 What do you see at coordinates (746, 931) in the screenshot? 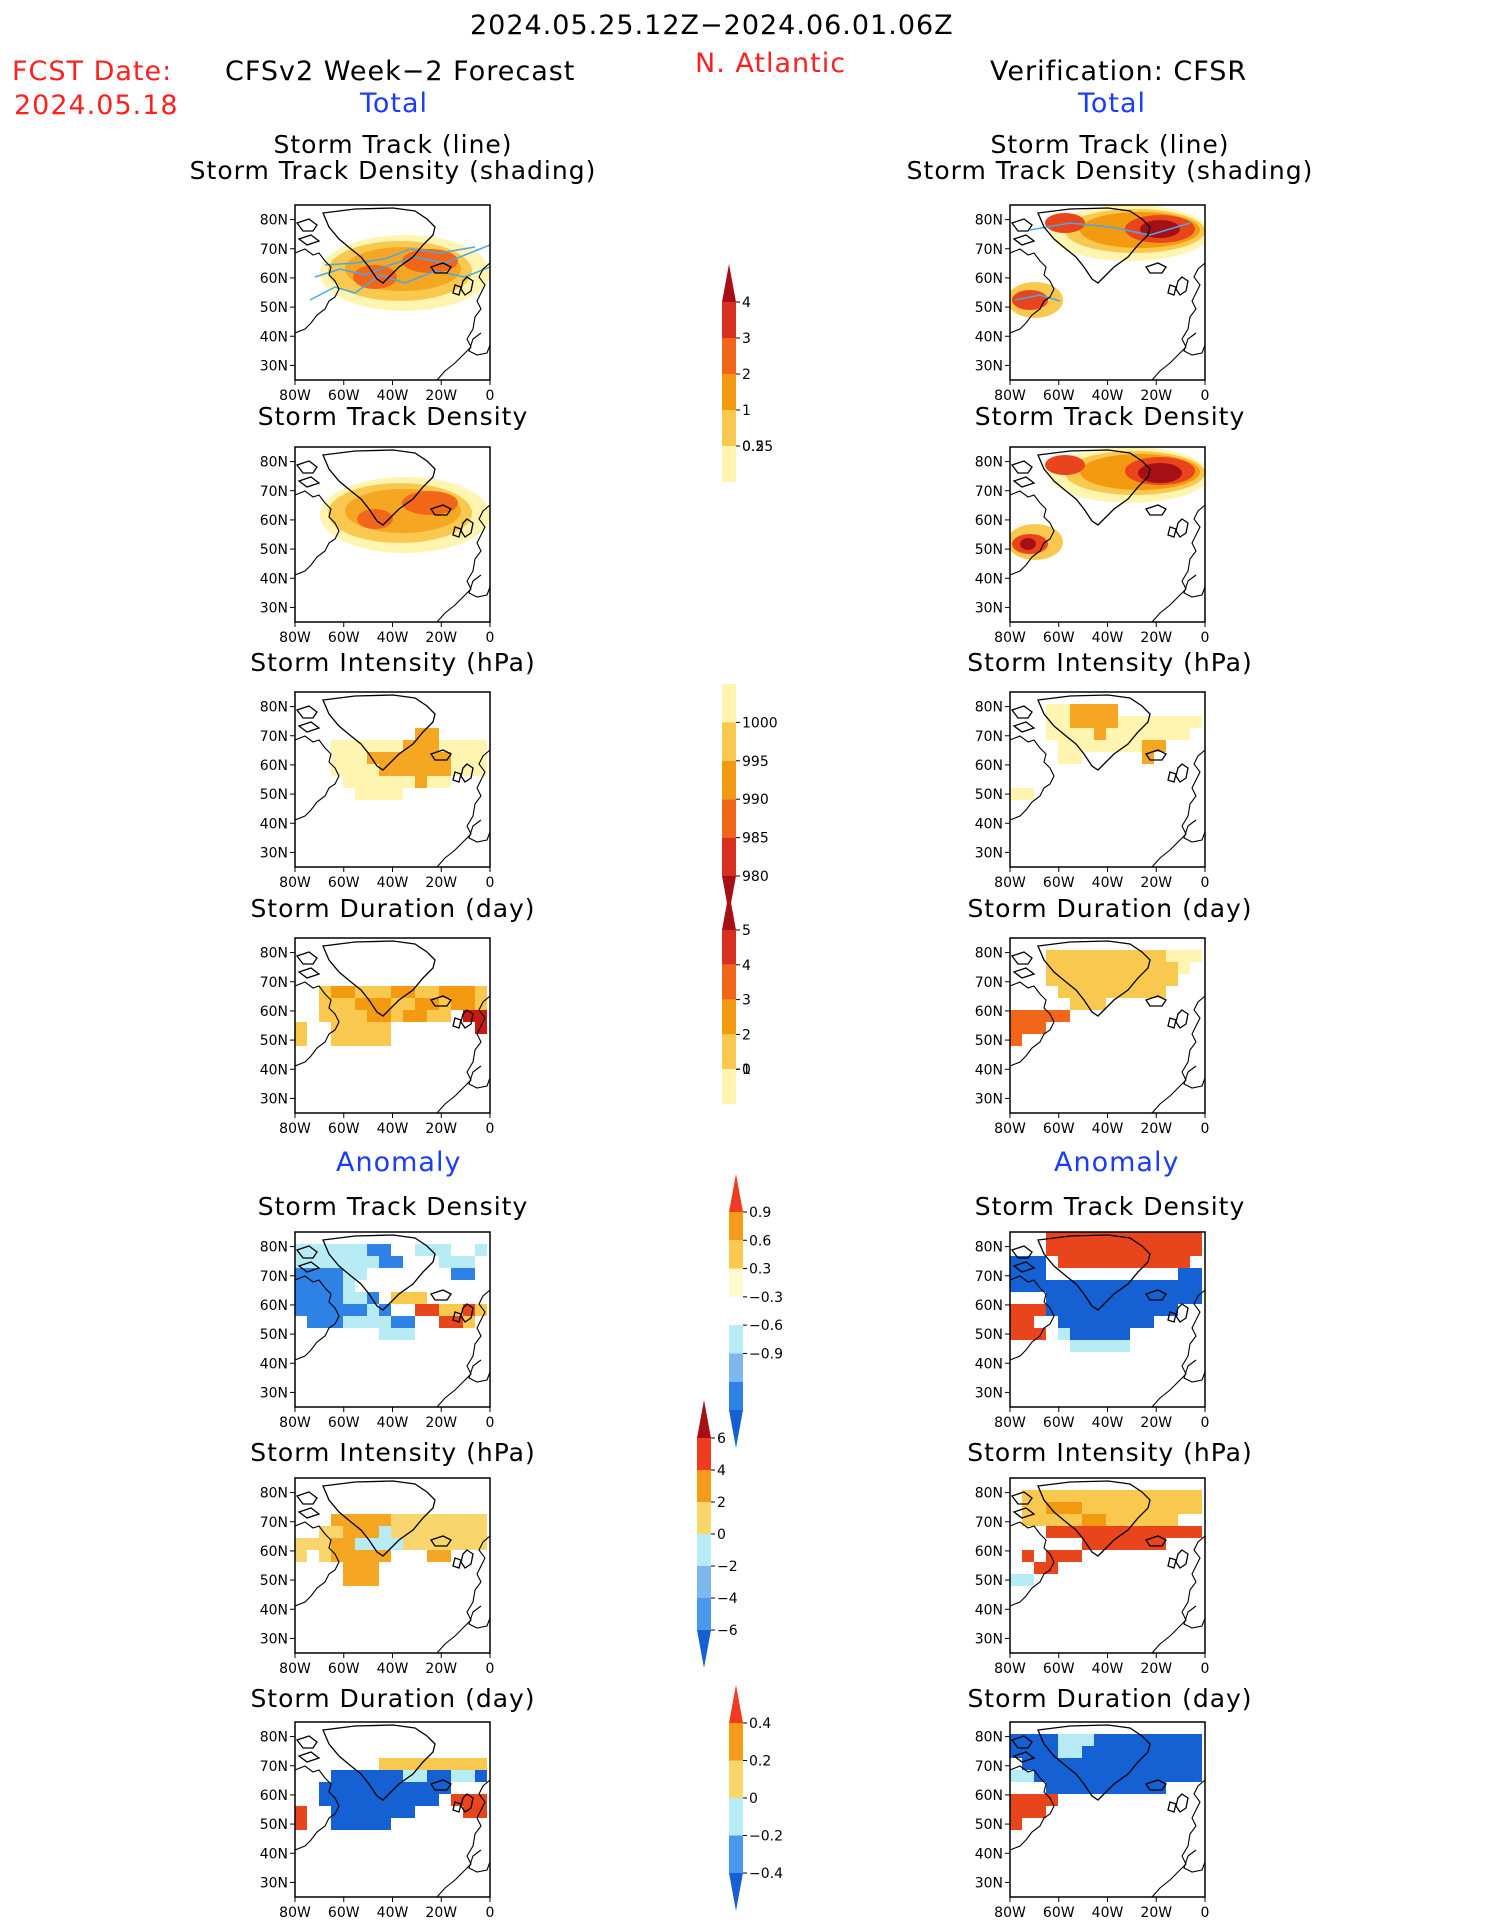
I see `colorbar-tick-label: 5` at bounding box center [746, 931].